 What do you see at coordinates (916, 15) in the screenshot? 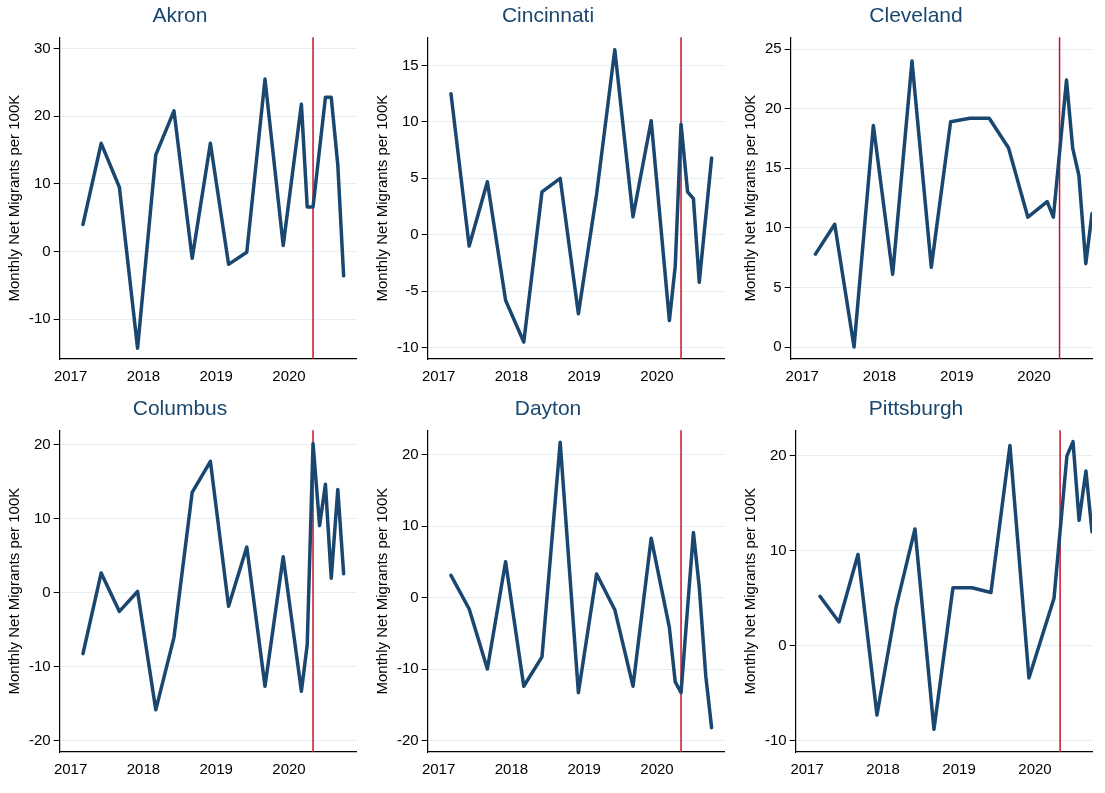
I see `chart-title: Cleveland` at bounding box center [916, 15].